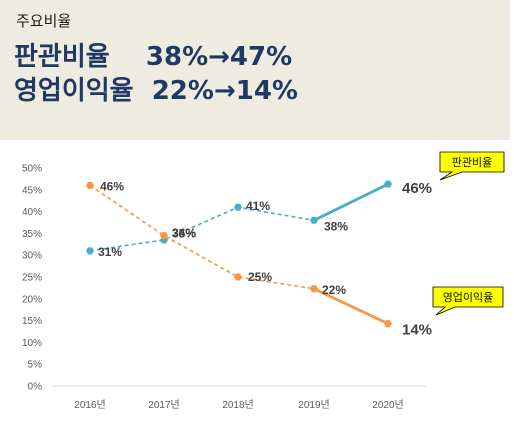 This screenshot has width=514, height=425. What do you see at coordinates (219, 57) in the screenshot?
I see `kpi-value: 38%→47%` at bounding box center [219, 57].